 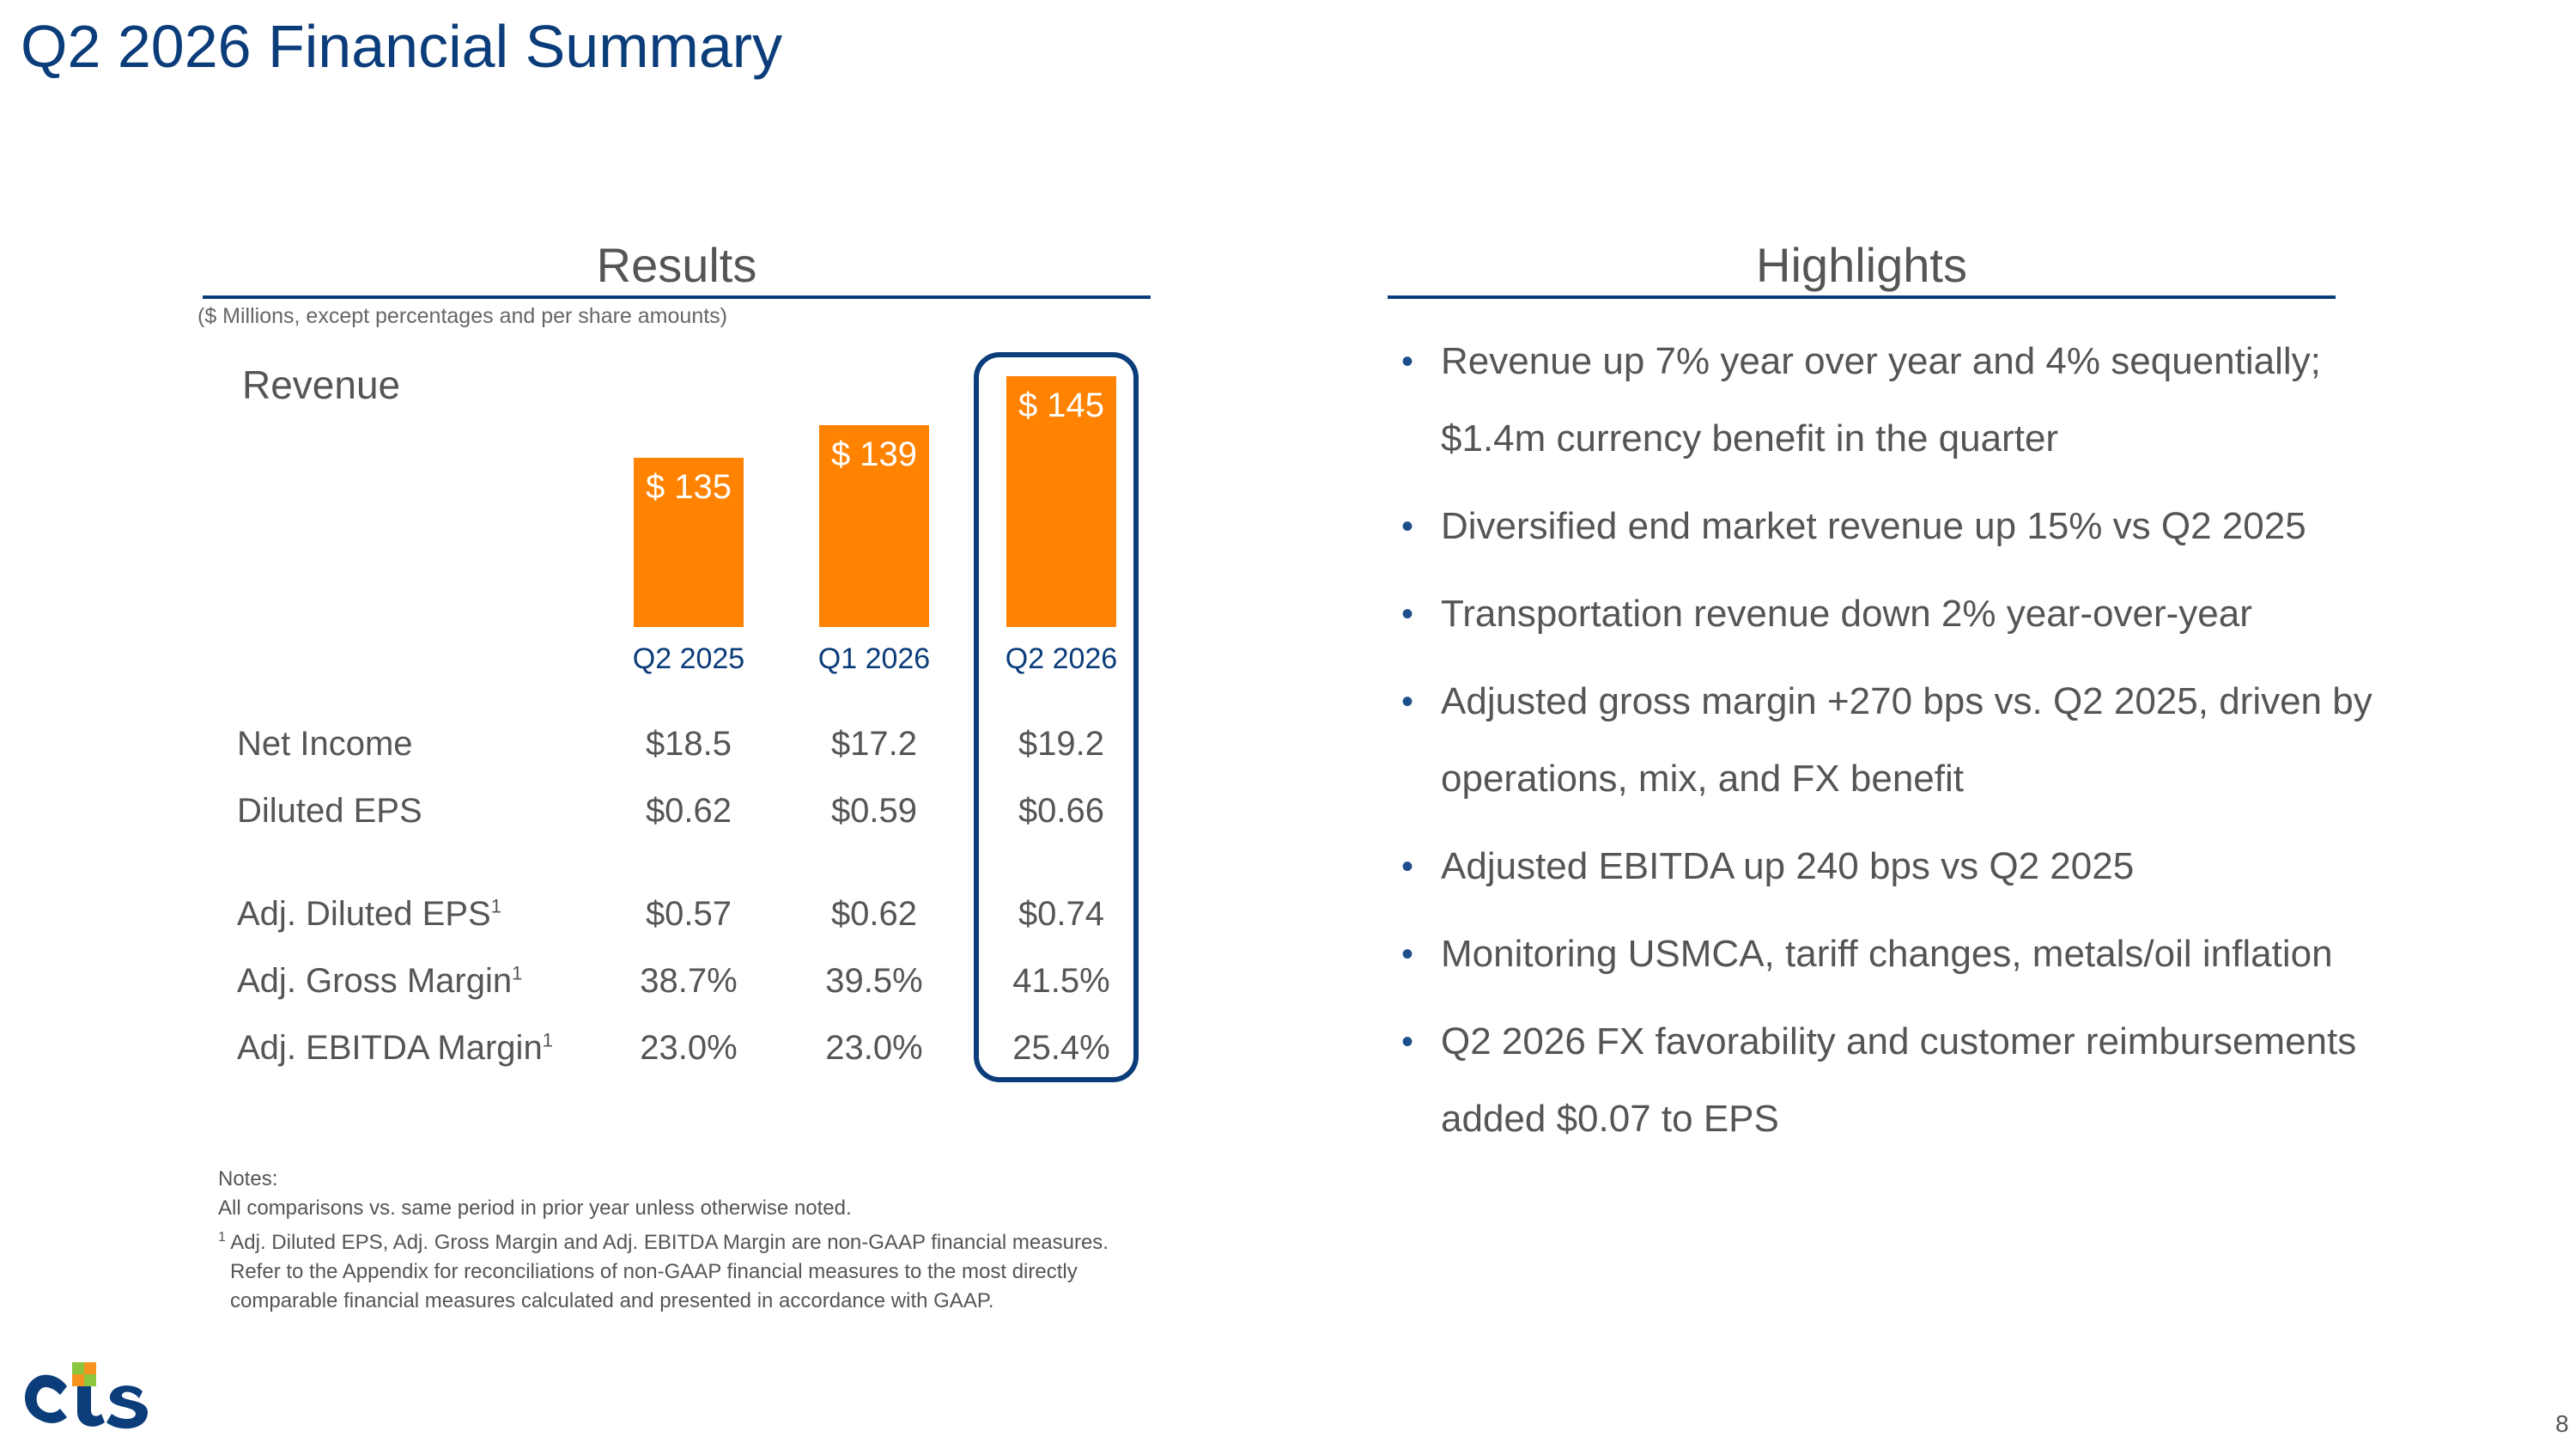 I want to click on metric-value-cell: $18.5, so click(x=689, y=744).